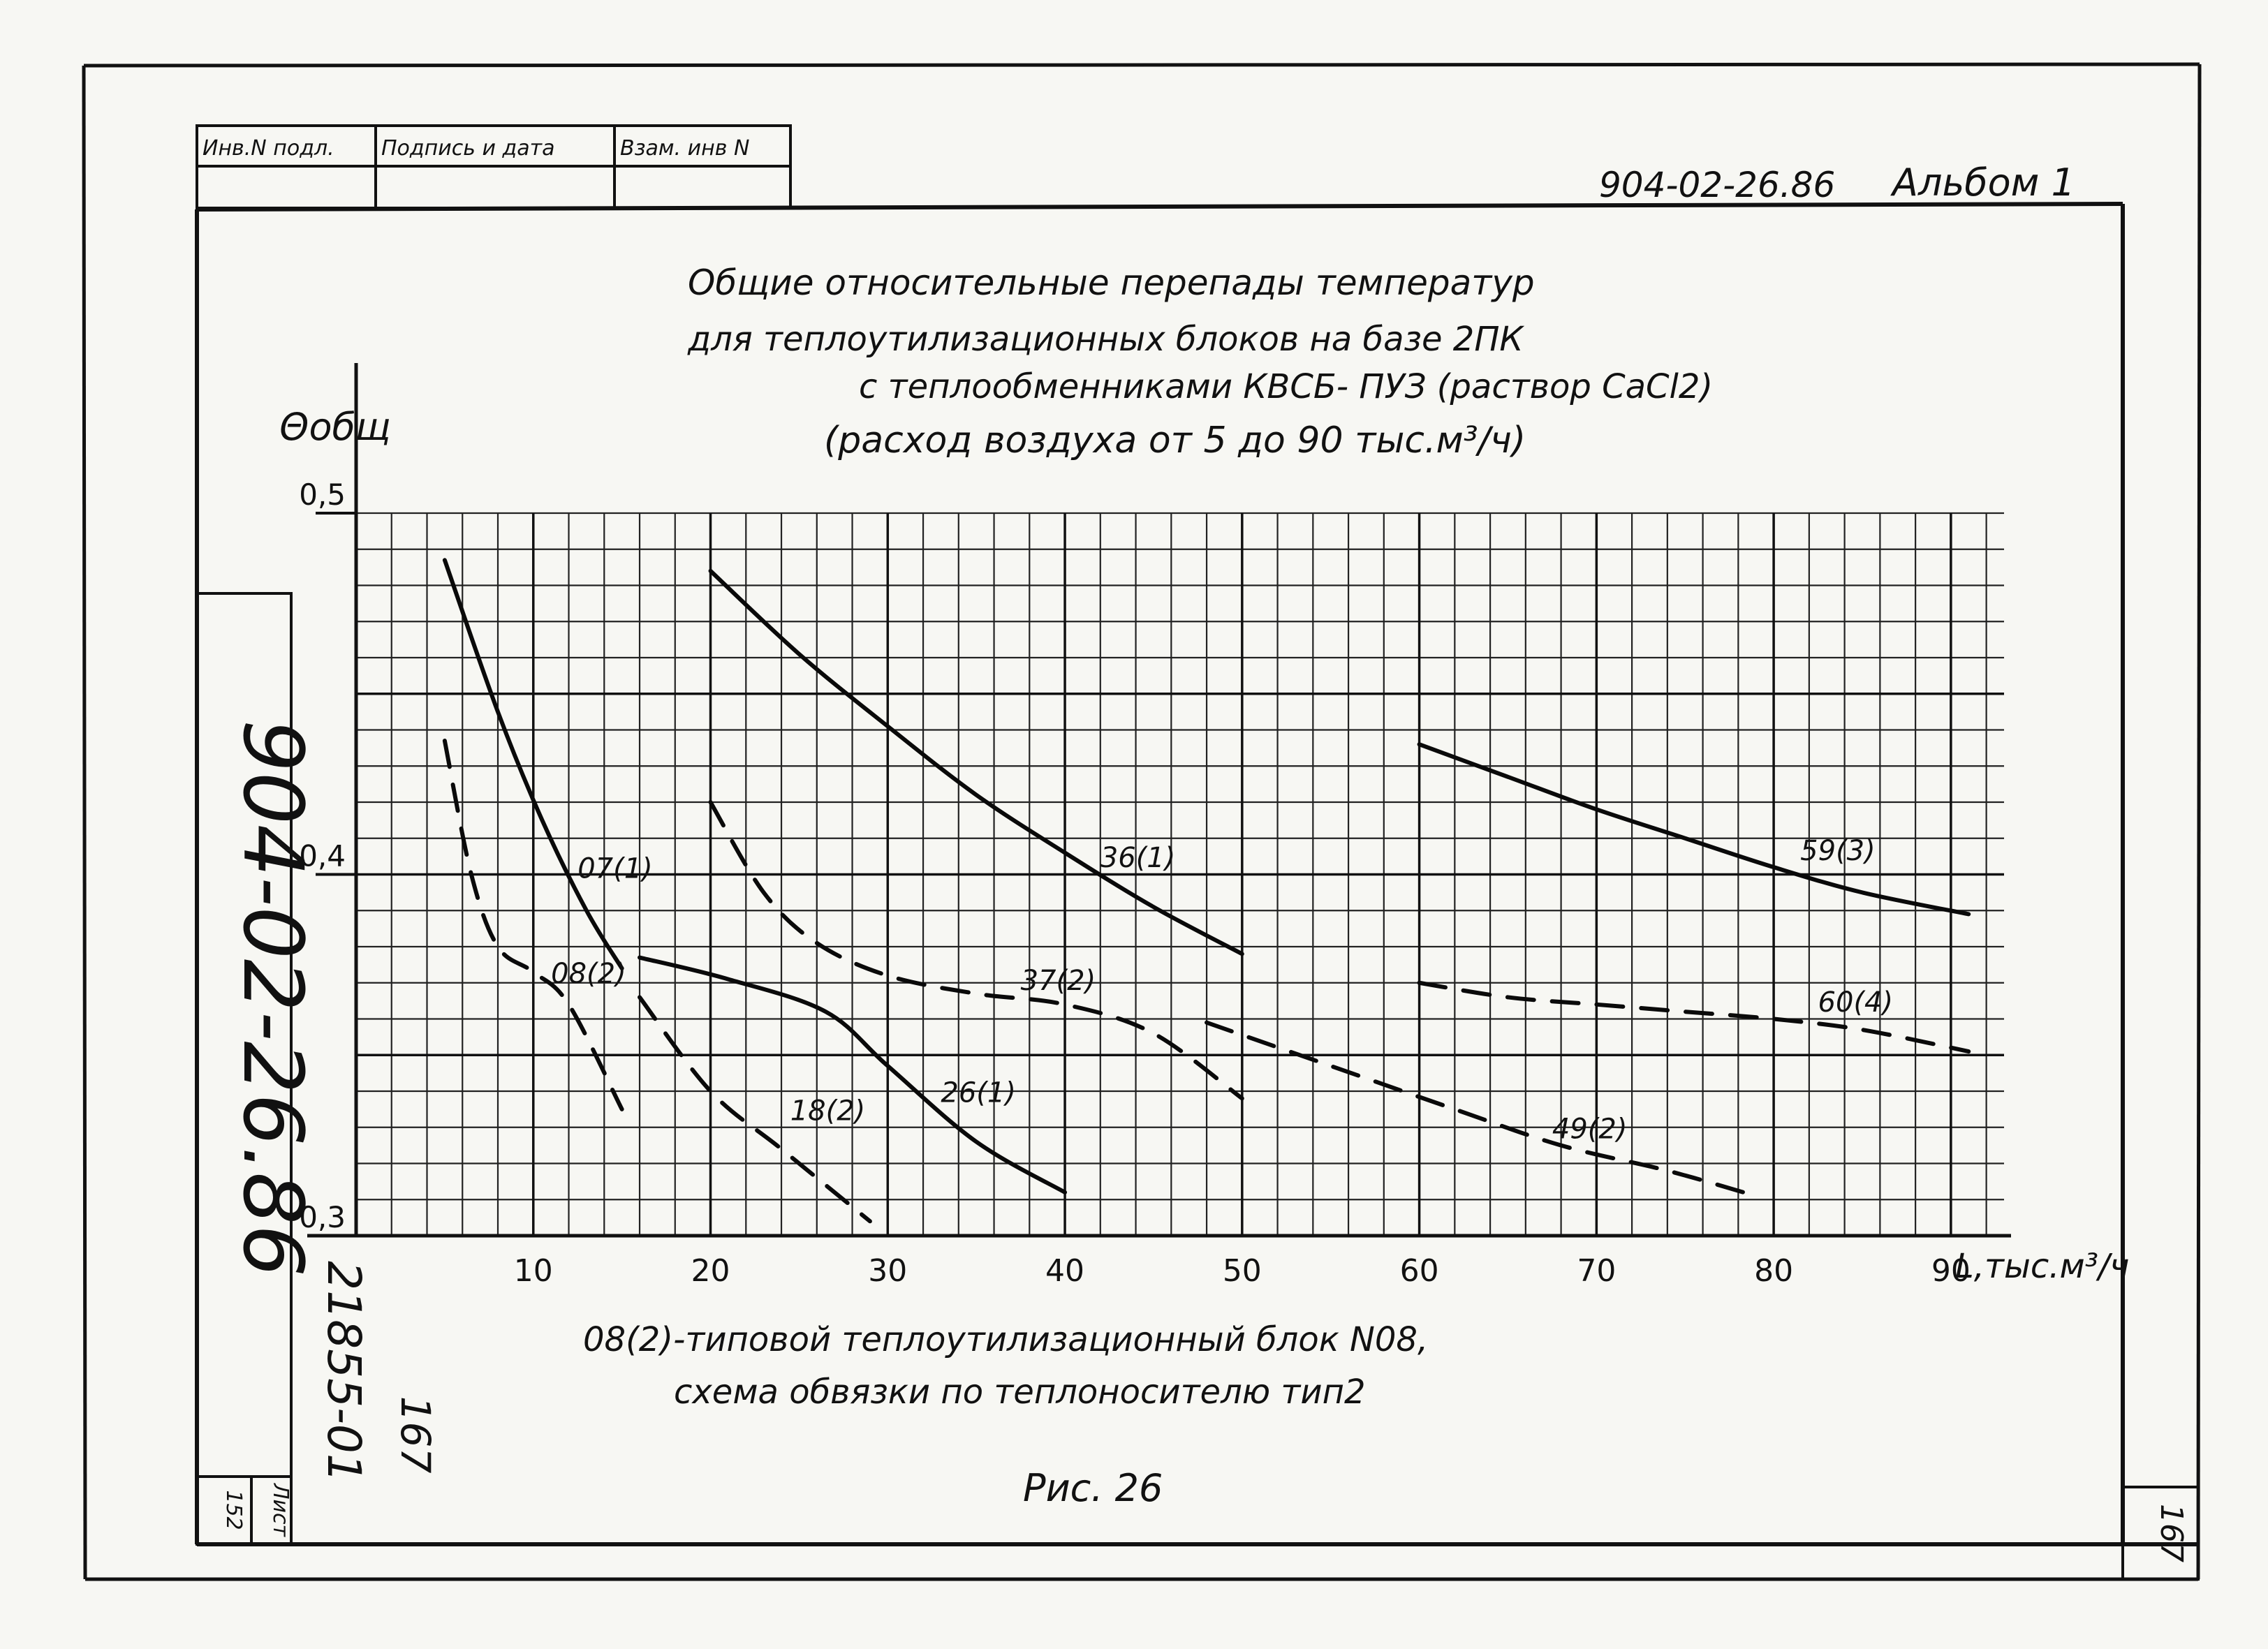  I want to click on chart-title-line-4: (расход воздуха от 5 до 90 тыс.м³/ч), so click(1175, 440).